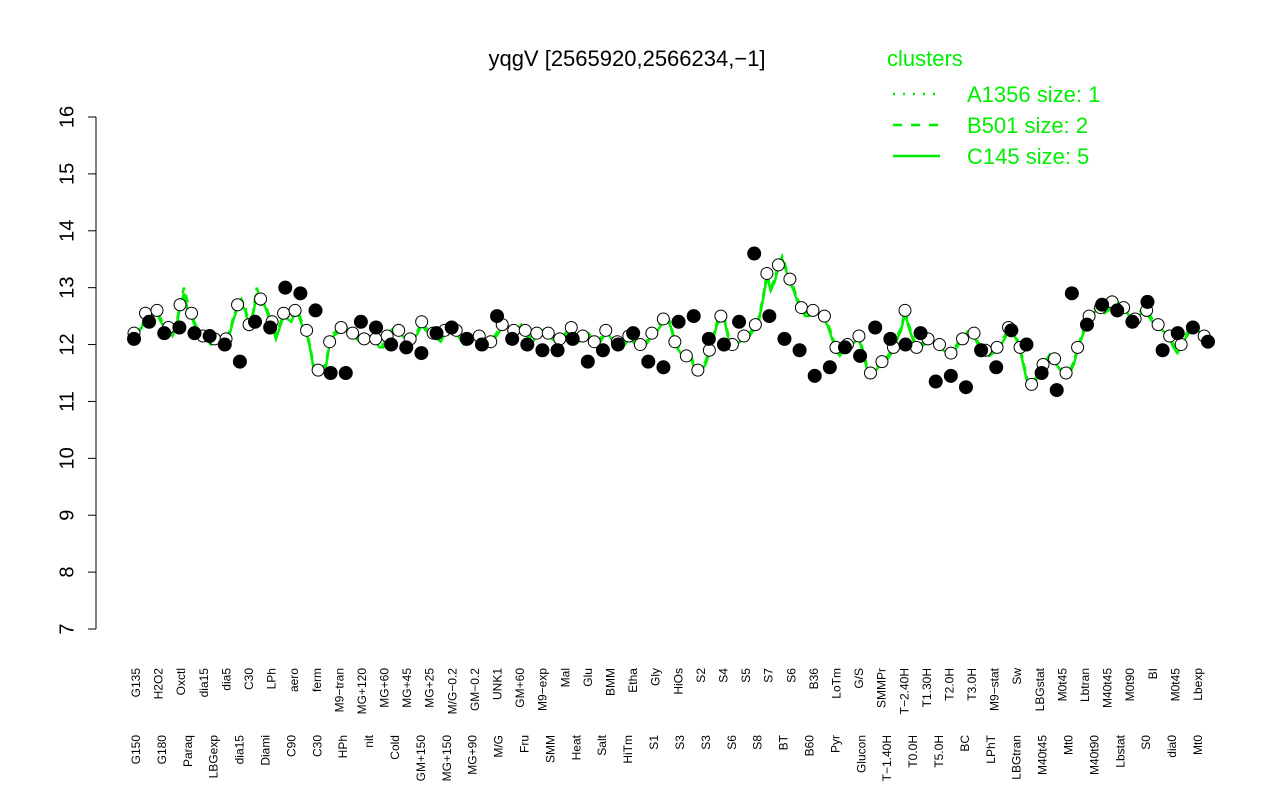 This screenshot has width=1280, height=800. What do you see at coordinates (1120, 750) in the screenshot?
I see `x-tick-label: Lbstat` at bounding box center [1120, 750].